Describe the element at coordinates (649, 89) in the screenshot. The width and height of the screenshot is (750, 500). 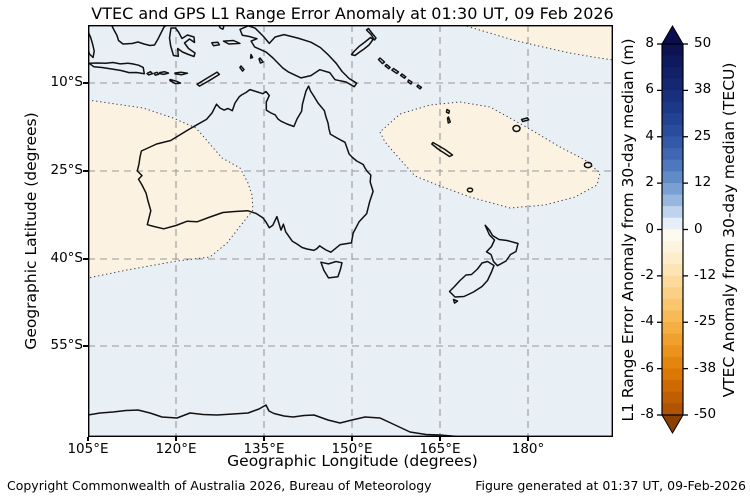
I see `colorbar-left-tick-label: 6` at that location.